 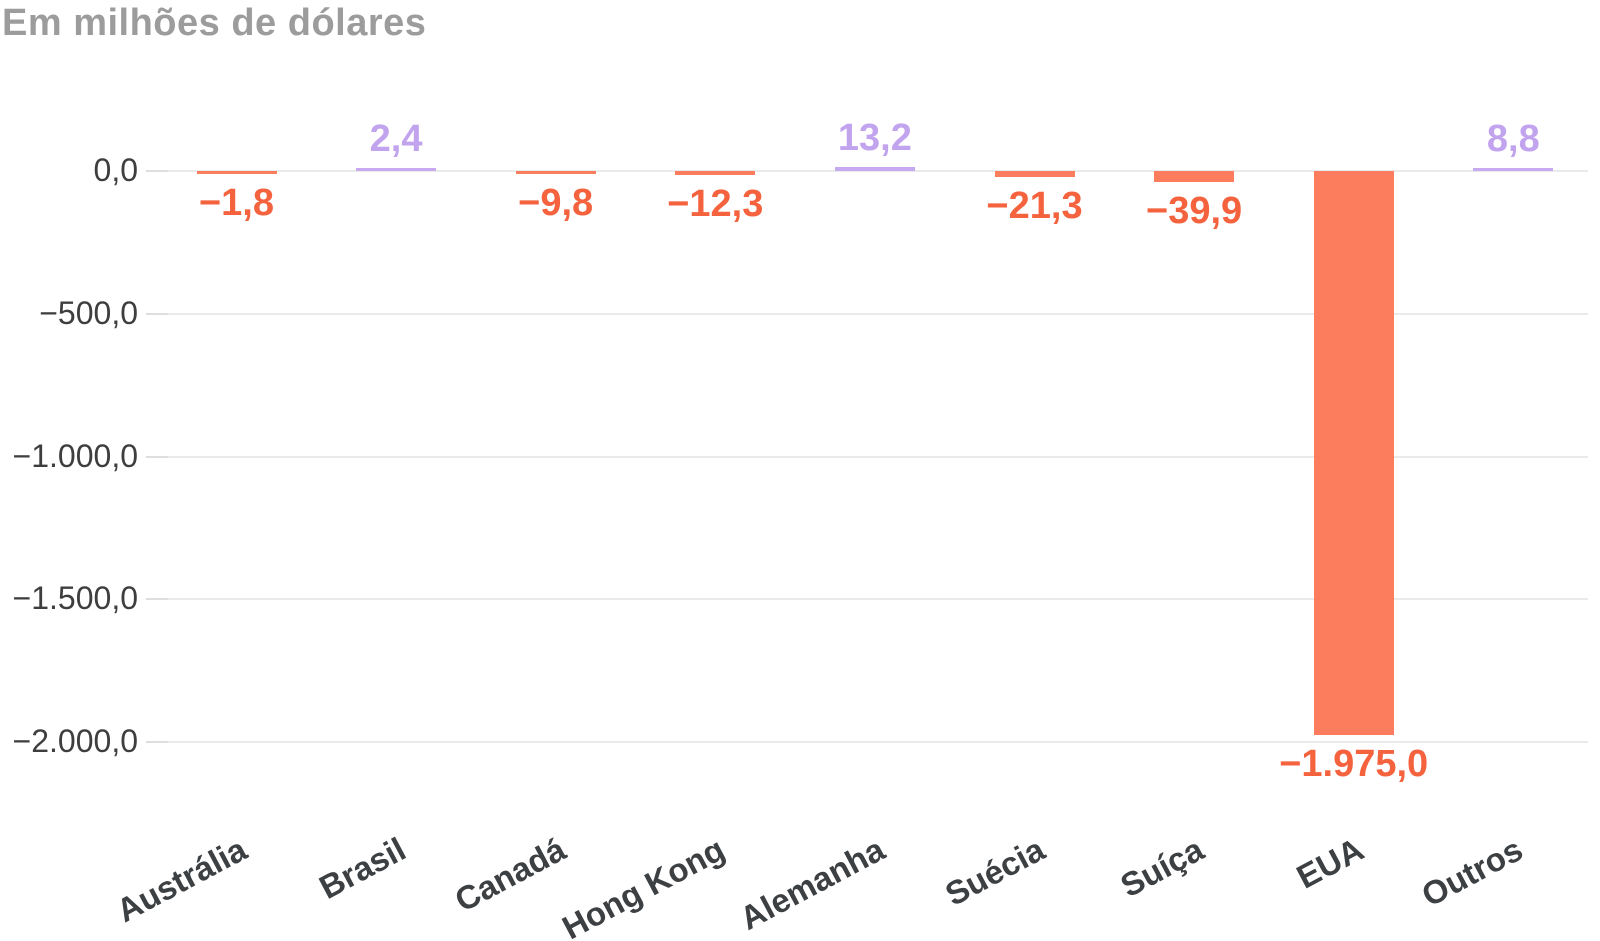 I want to click on y-axis-tick-label: 0,0, so click(x=115, y=170).